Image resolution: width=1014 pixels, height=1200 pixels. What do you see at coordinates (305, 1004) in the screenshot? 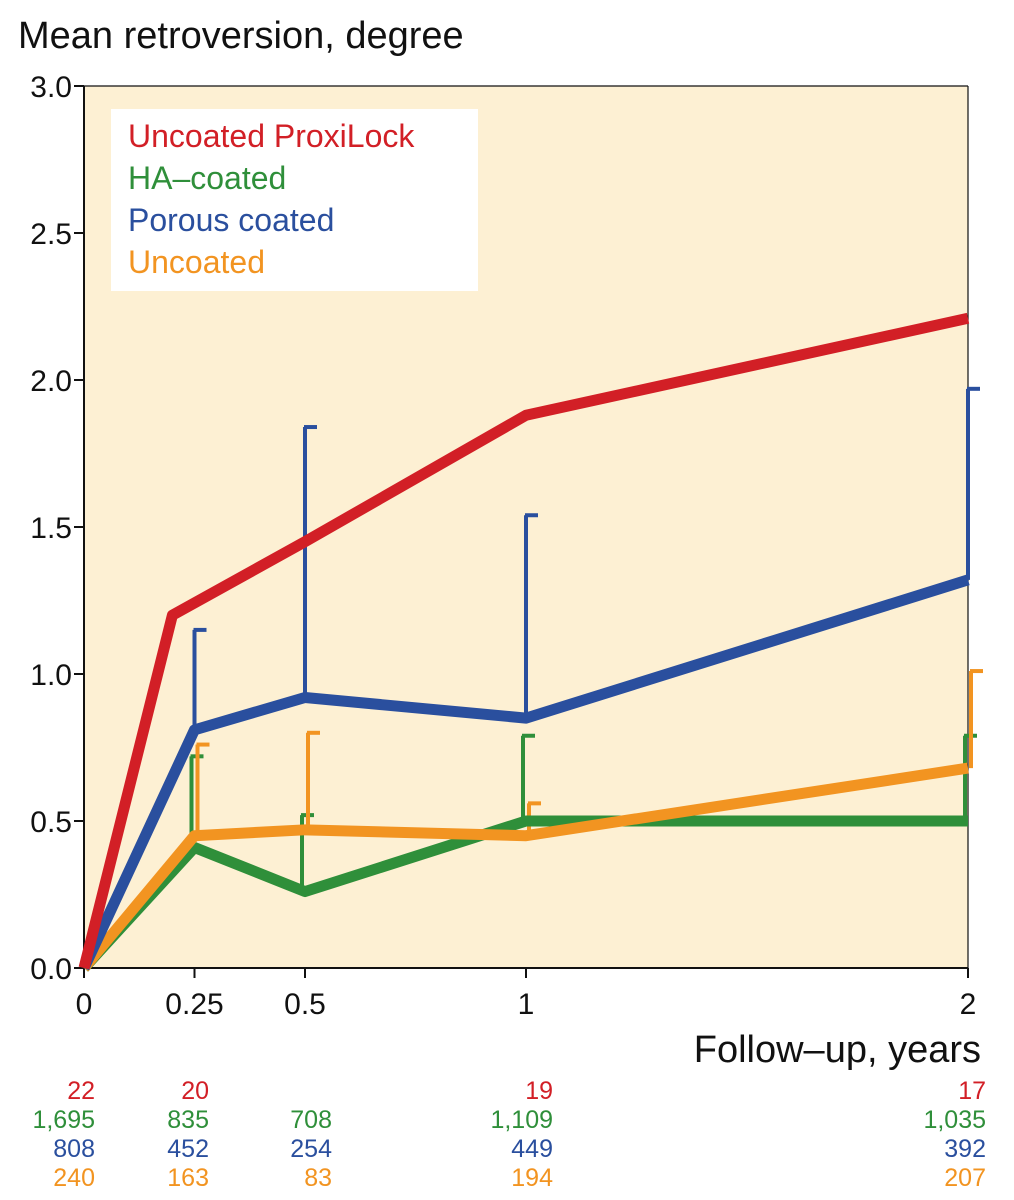
I see `x-tick-label: 0.5` at bounding box center [305, 1004].